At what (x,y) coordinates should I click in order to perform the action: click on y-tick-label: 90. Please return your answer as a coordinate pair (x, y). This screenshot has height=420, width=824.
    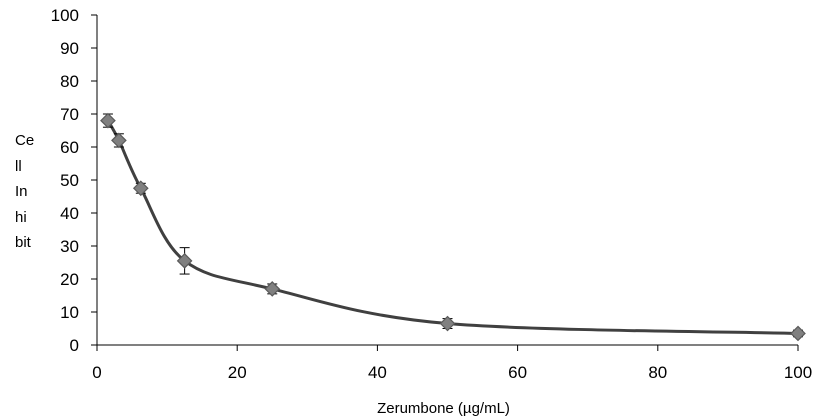
    Looking at the image, I should click on (69, 48).